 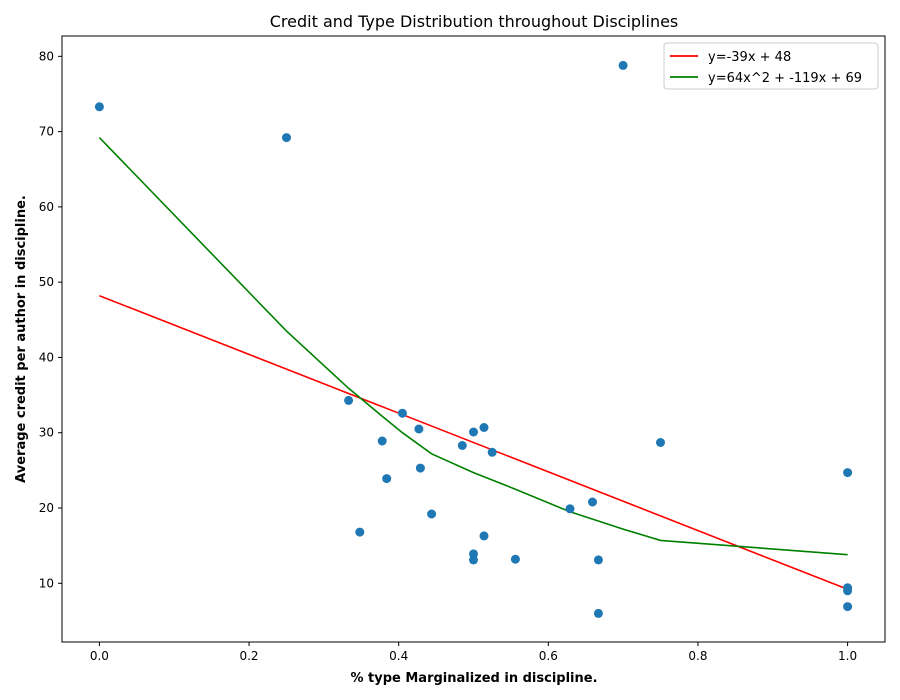 What do you see at coordinates (473, 652) in the screenshot?
I see `x-axis-ticks: 0.0 0.2 0.4 0.6 0.8 1.0` at bounding box center [473, 652].